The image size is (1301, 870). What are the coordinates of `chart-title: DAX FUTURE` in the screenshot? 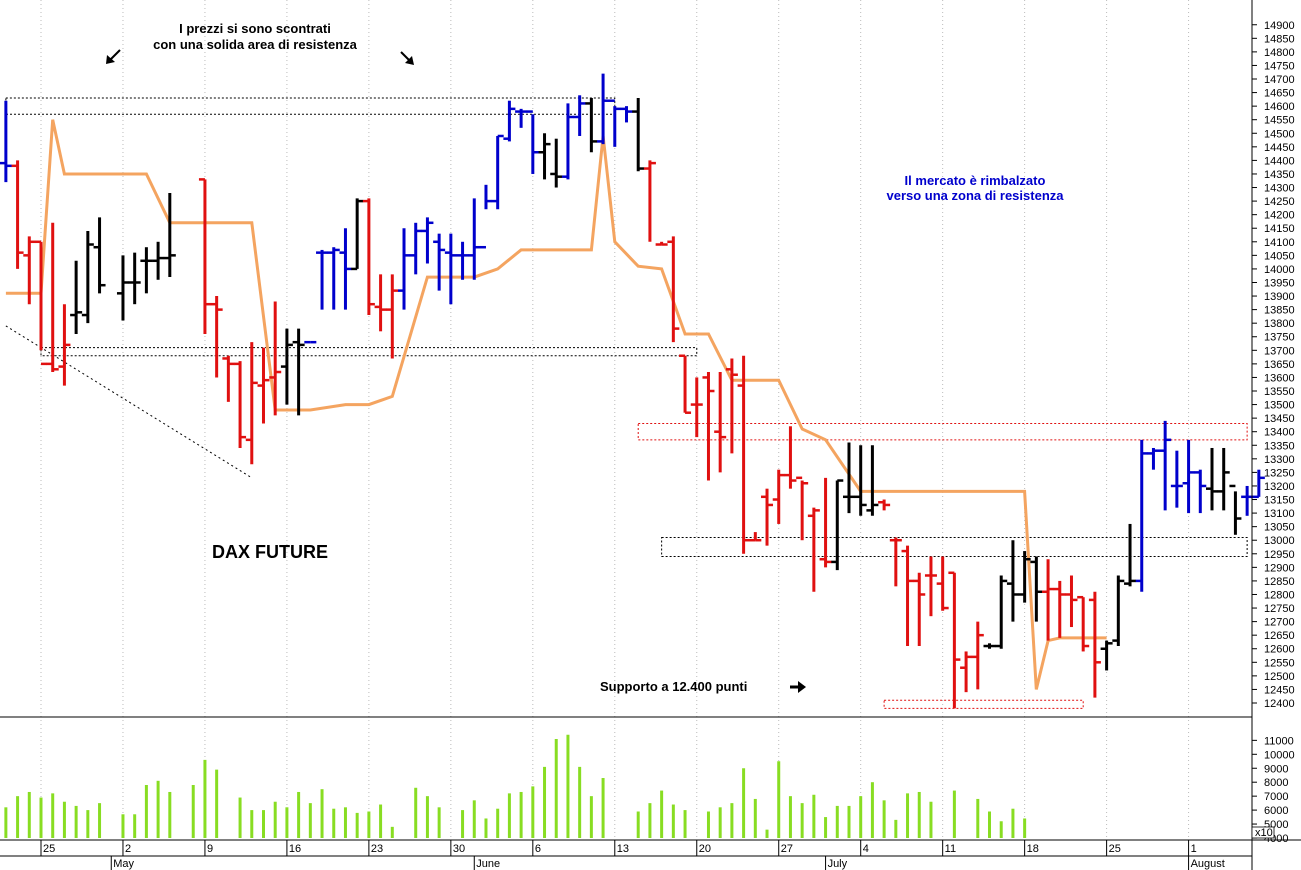 It's located at (270, 552).